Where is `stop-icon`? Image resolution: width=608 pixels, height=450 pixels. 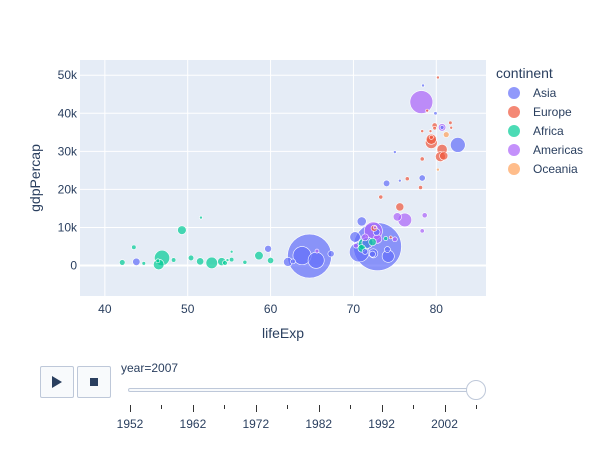
stop-icon is located at coordinates (94, 382).